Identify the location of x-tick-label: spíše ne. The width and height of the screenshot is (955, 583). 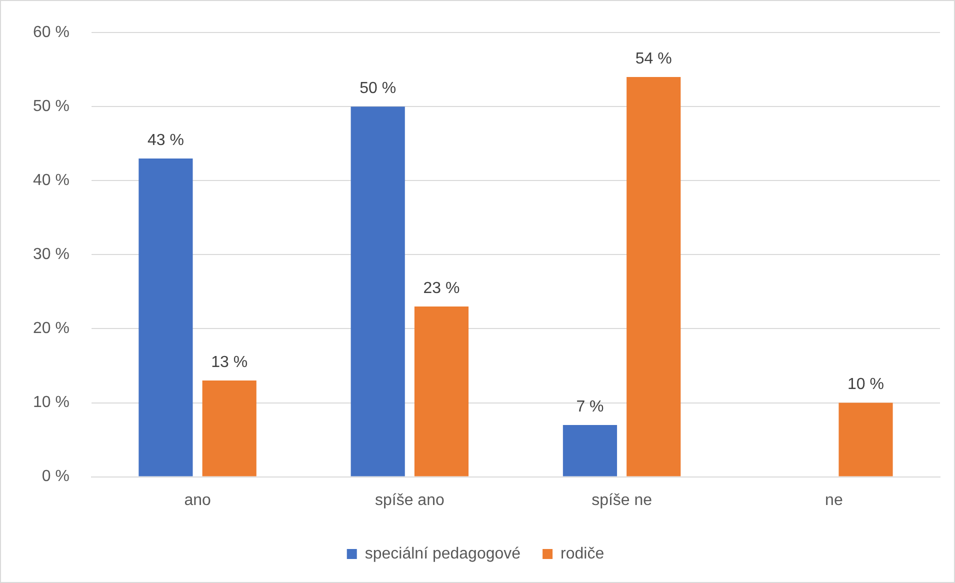
(622, 500).